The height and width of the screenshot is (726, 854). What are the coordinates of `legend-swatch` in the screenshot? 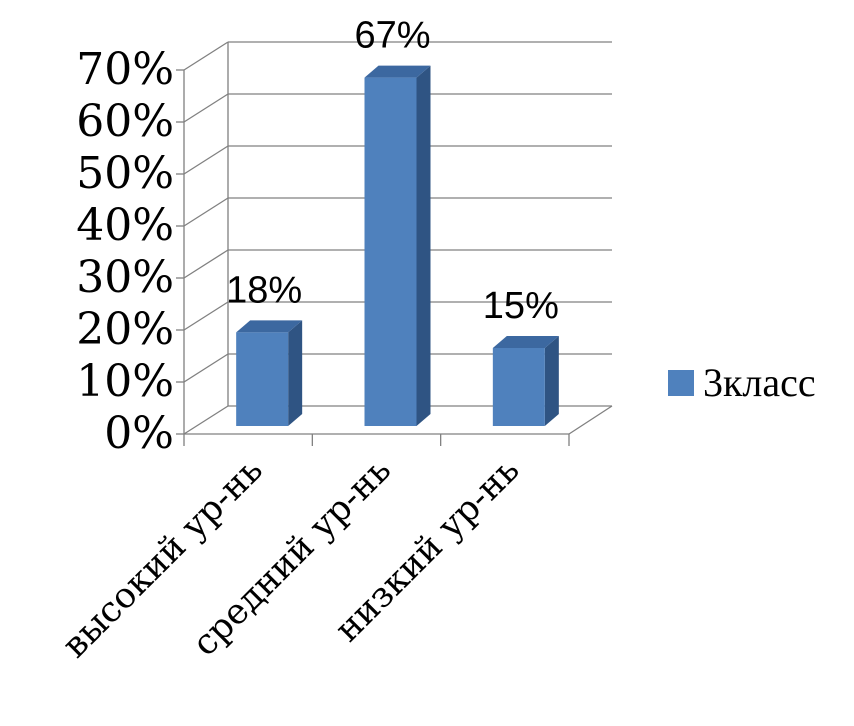 It's located at (681, 383).